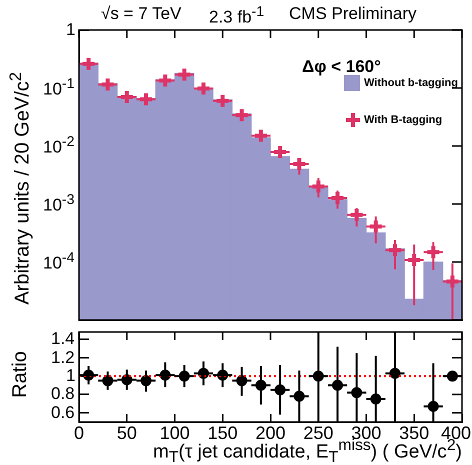  I want to click on legend-label: With B-tagging, so click(403, 120).